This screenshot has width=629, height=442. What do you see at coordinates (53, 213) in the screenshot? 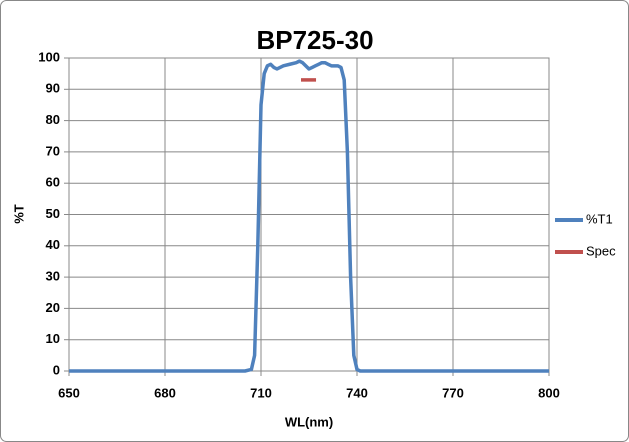
I see `y-tick-label: 50` at bounding box center [53, 213].